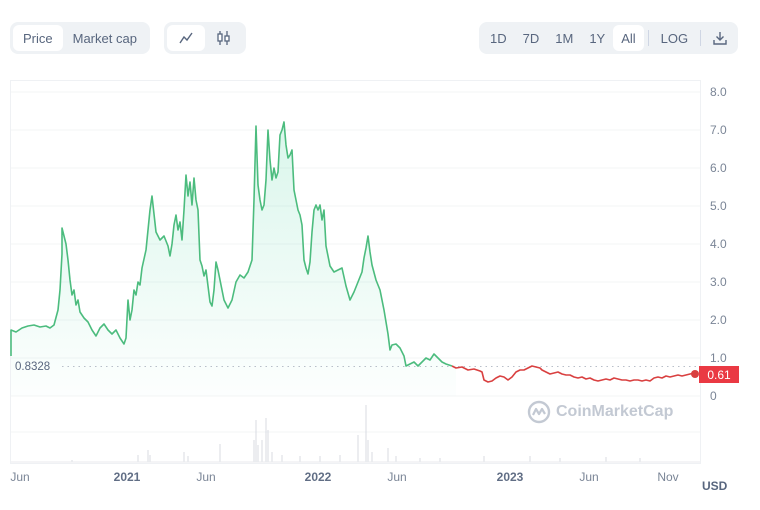  What do you see at coordinates (531, 38) in the screenshot?
I see `range-7d-button: 7D` at bounding box center [531, 38].